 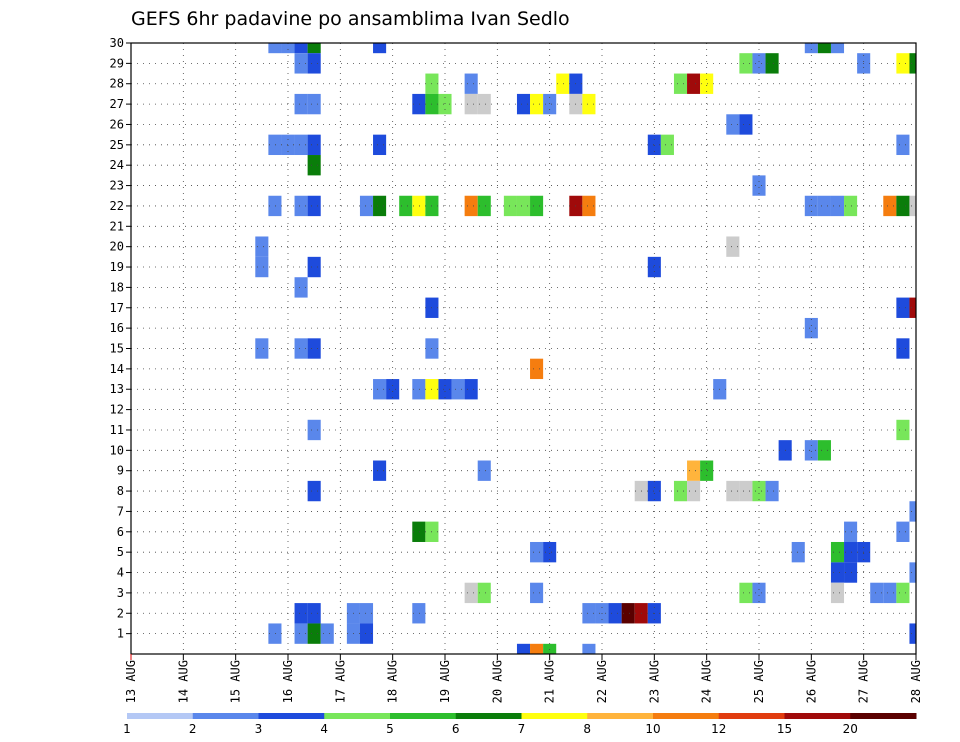 What do you see at coordinates (811, 681) in the screenshot?
I see `x-tick-label: 26 AUG` at bounding box center [811, 681].